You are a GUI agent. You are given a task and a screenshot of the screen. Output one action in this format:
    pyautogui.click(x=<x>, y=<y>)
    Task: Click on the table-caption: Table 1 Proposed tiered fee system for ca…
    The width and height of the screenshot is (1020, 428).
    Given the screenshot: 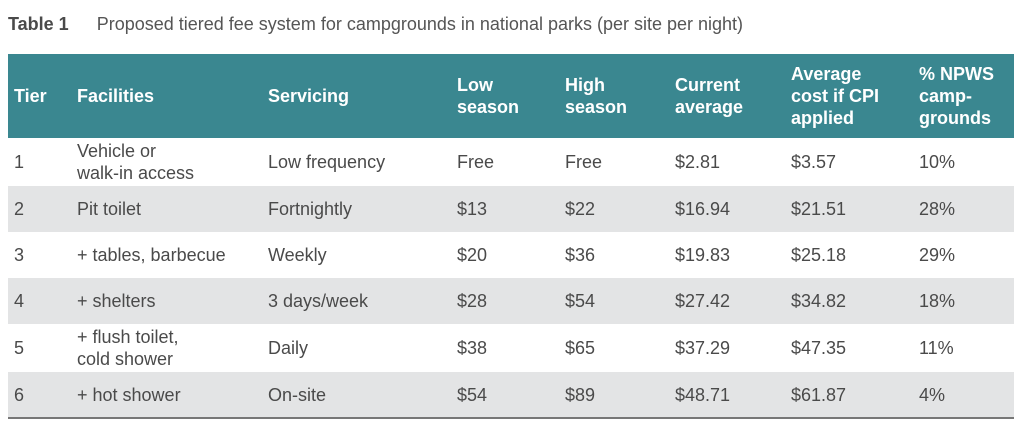 What is the action you would take?
    pyautogui.click(x=375, y=24)
    